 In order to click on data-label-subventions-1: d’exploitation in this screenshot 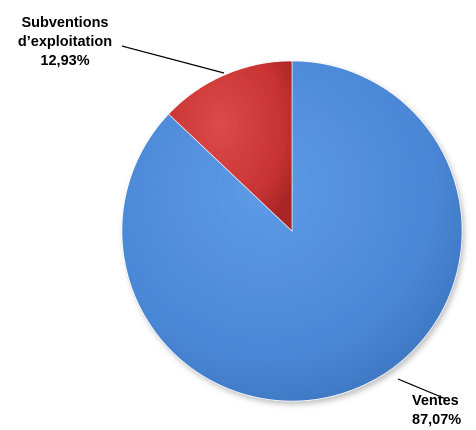, I will do `click(65, 42)`.